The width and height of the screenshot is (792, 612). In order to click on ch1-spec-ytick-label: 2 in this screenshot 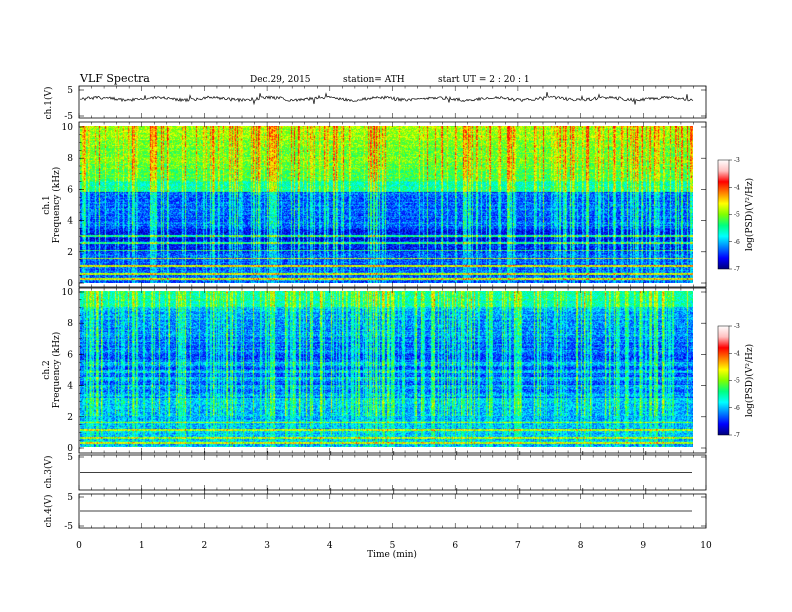, I will do `click(70, 253)`.